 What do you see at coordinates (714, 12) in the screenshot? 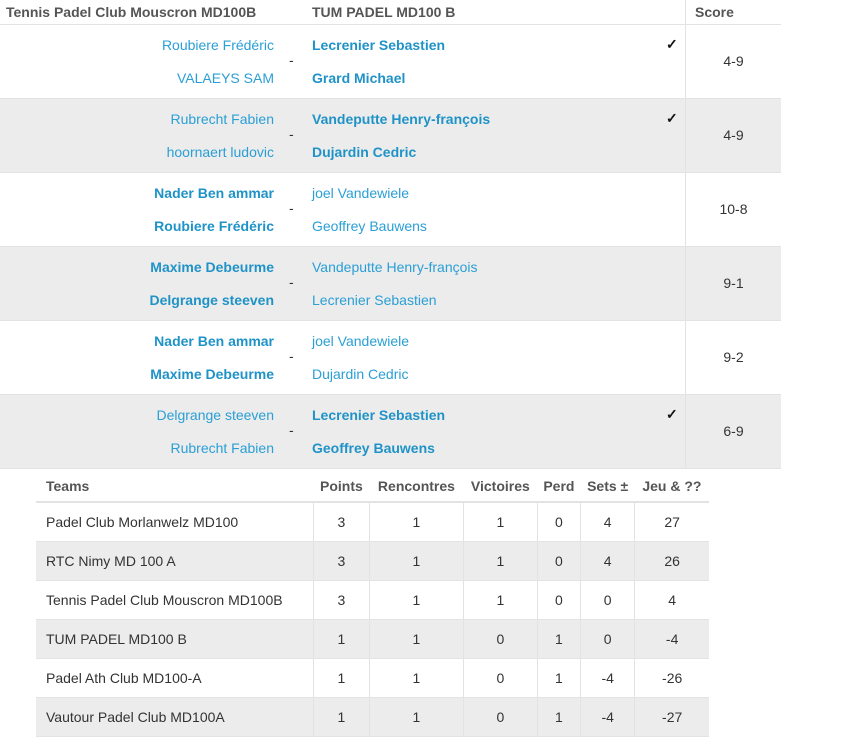
I see `score-header: Score` at bounding box center [714, 12].